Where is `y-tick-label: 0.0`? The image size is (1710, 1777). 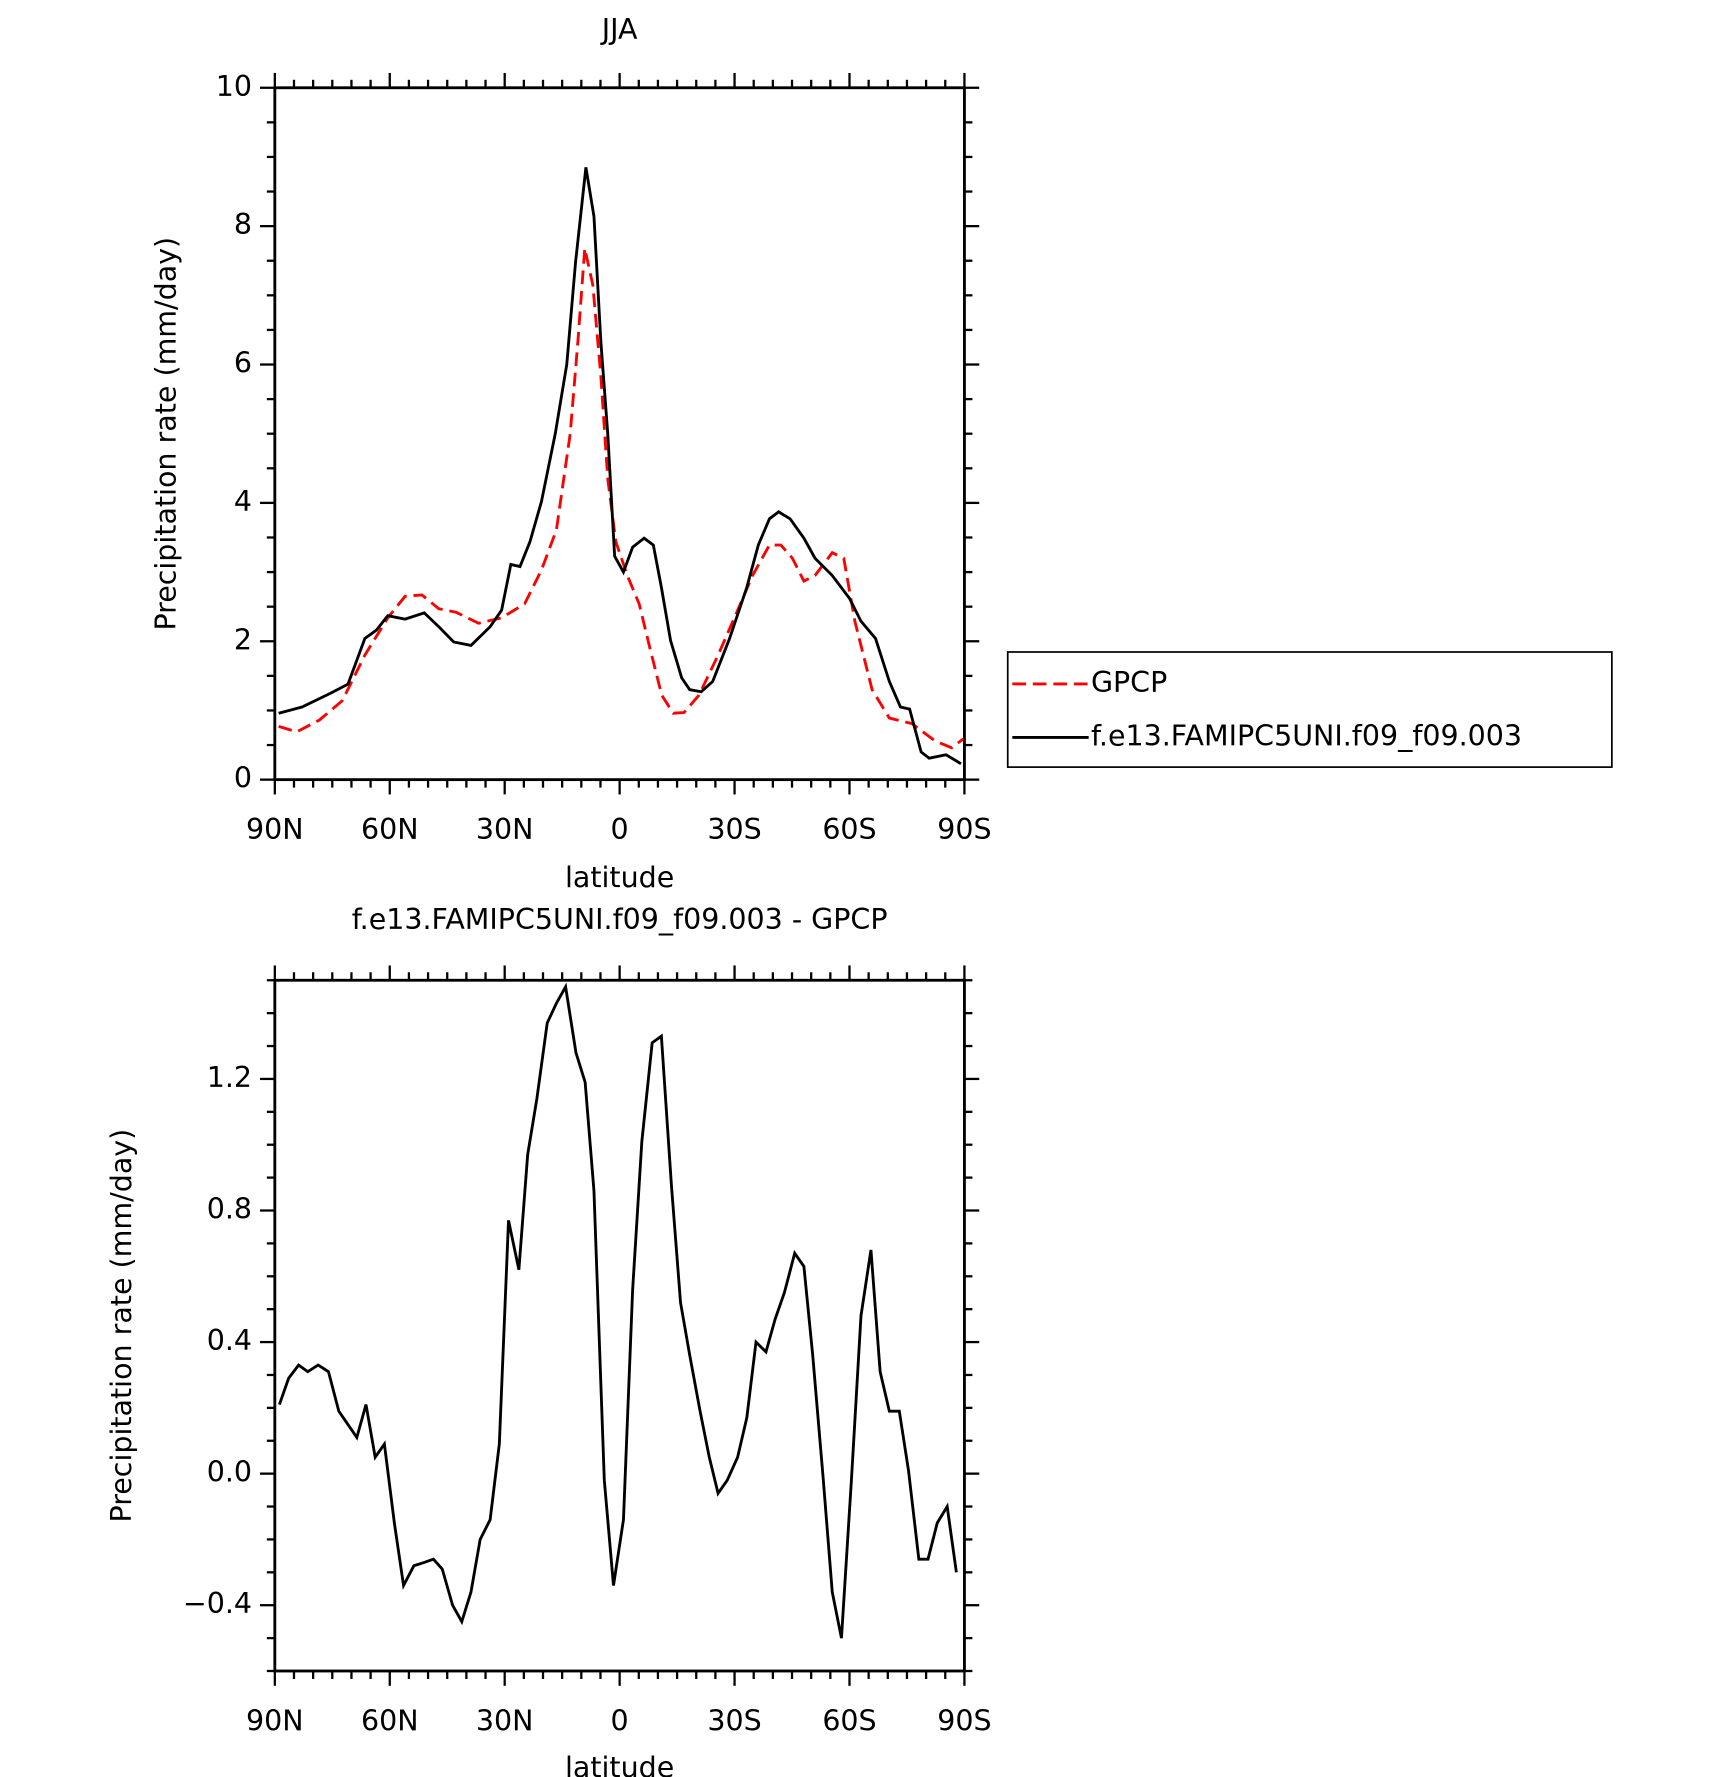
y-tick-label: 0.0 is located at coordinates (229, 1472).